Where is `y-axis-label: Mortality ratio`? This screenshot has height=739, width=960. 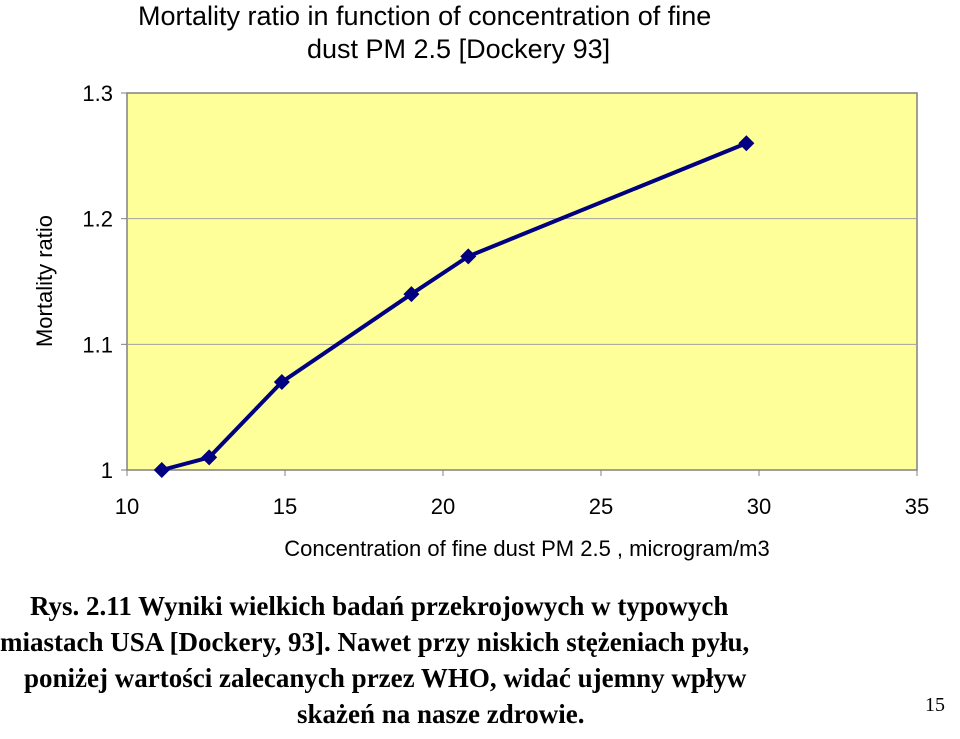 y-axis-label: Mortality ratio is located at coordinates (44, 281).